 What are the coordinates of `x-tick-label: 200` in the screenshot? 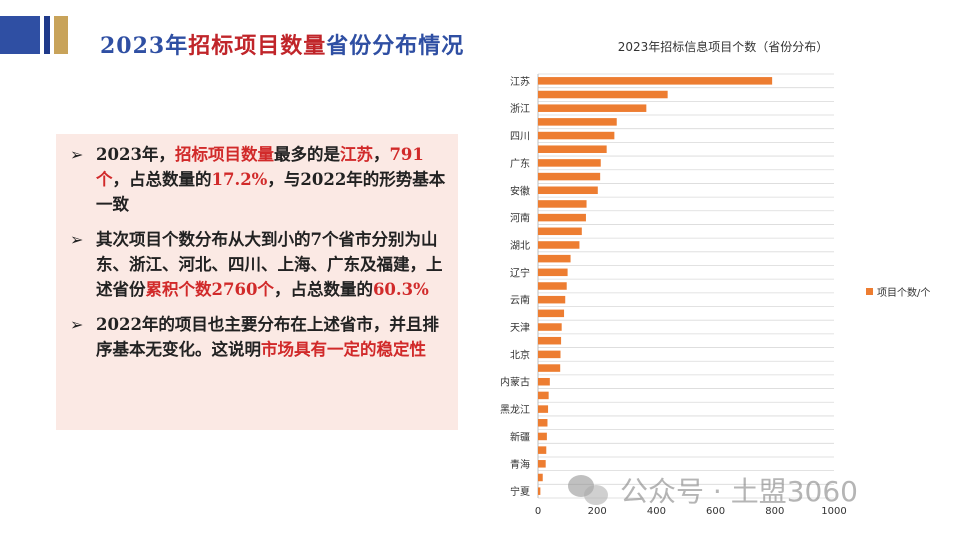 It's located at (597, 511).